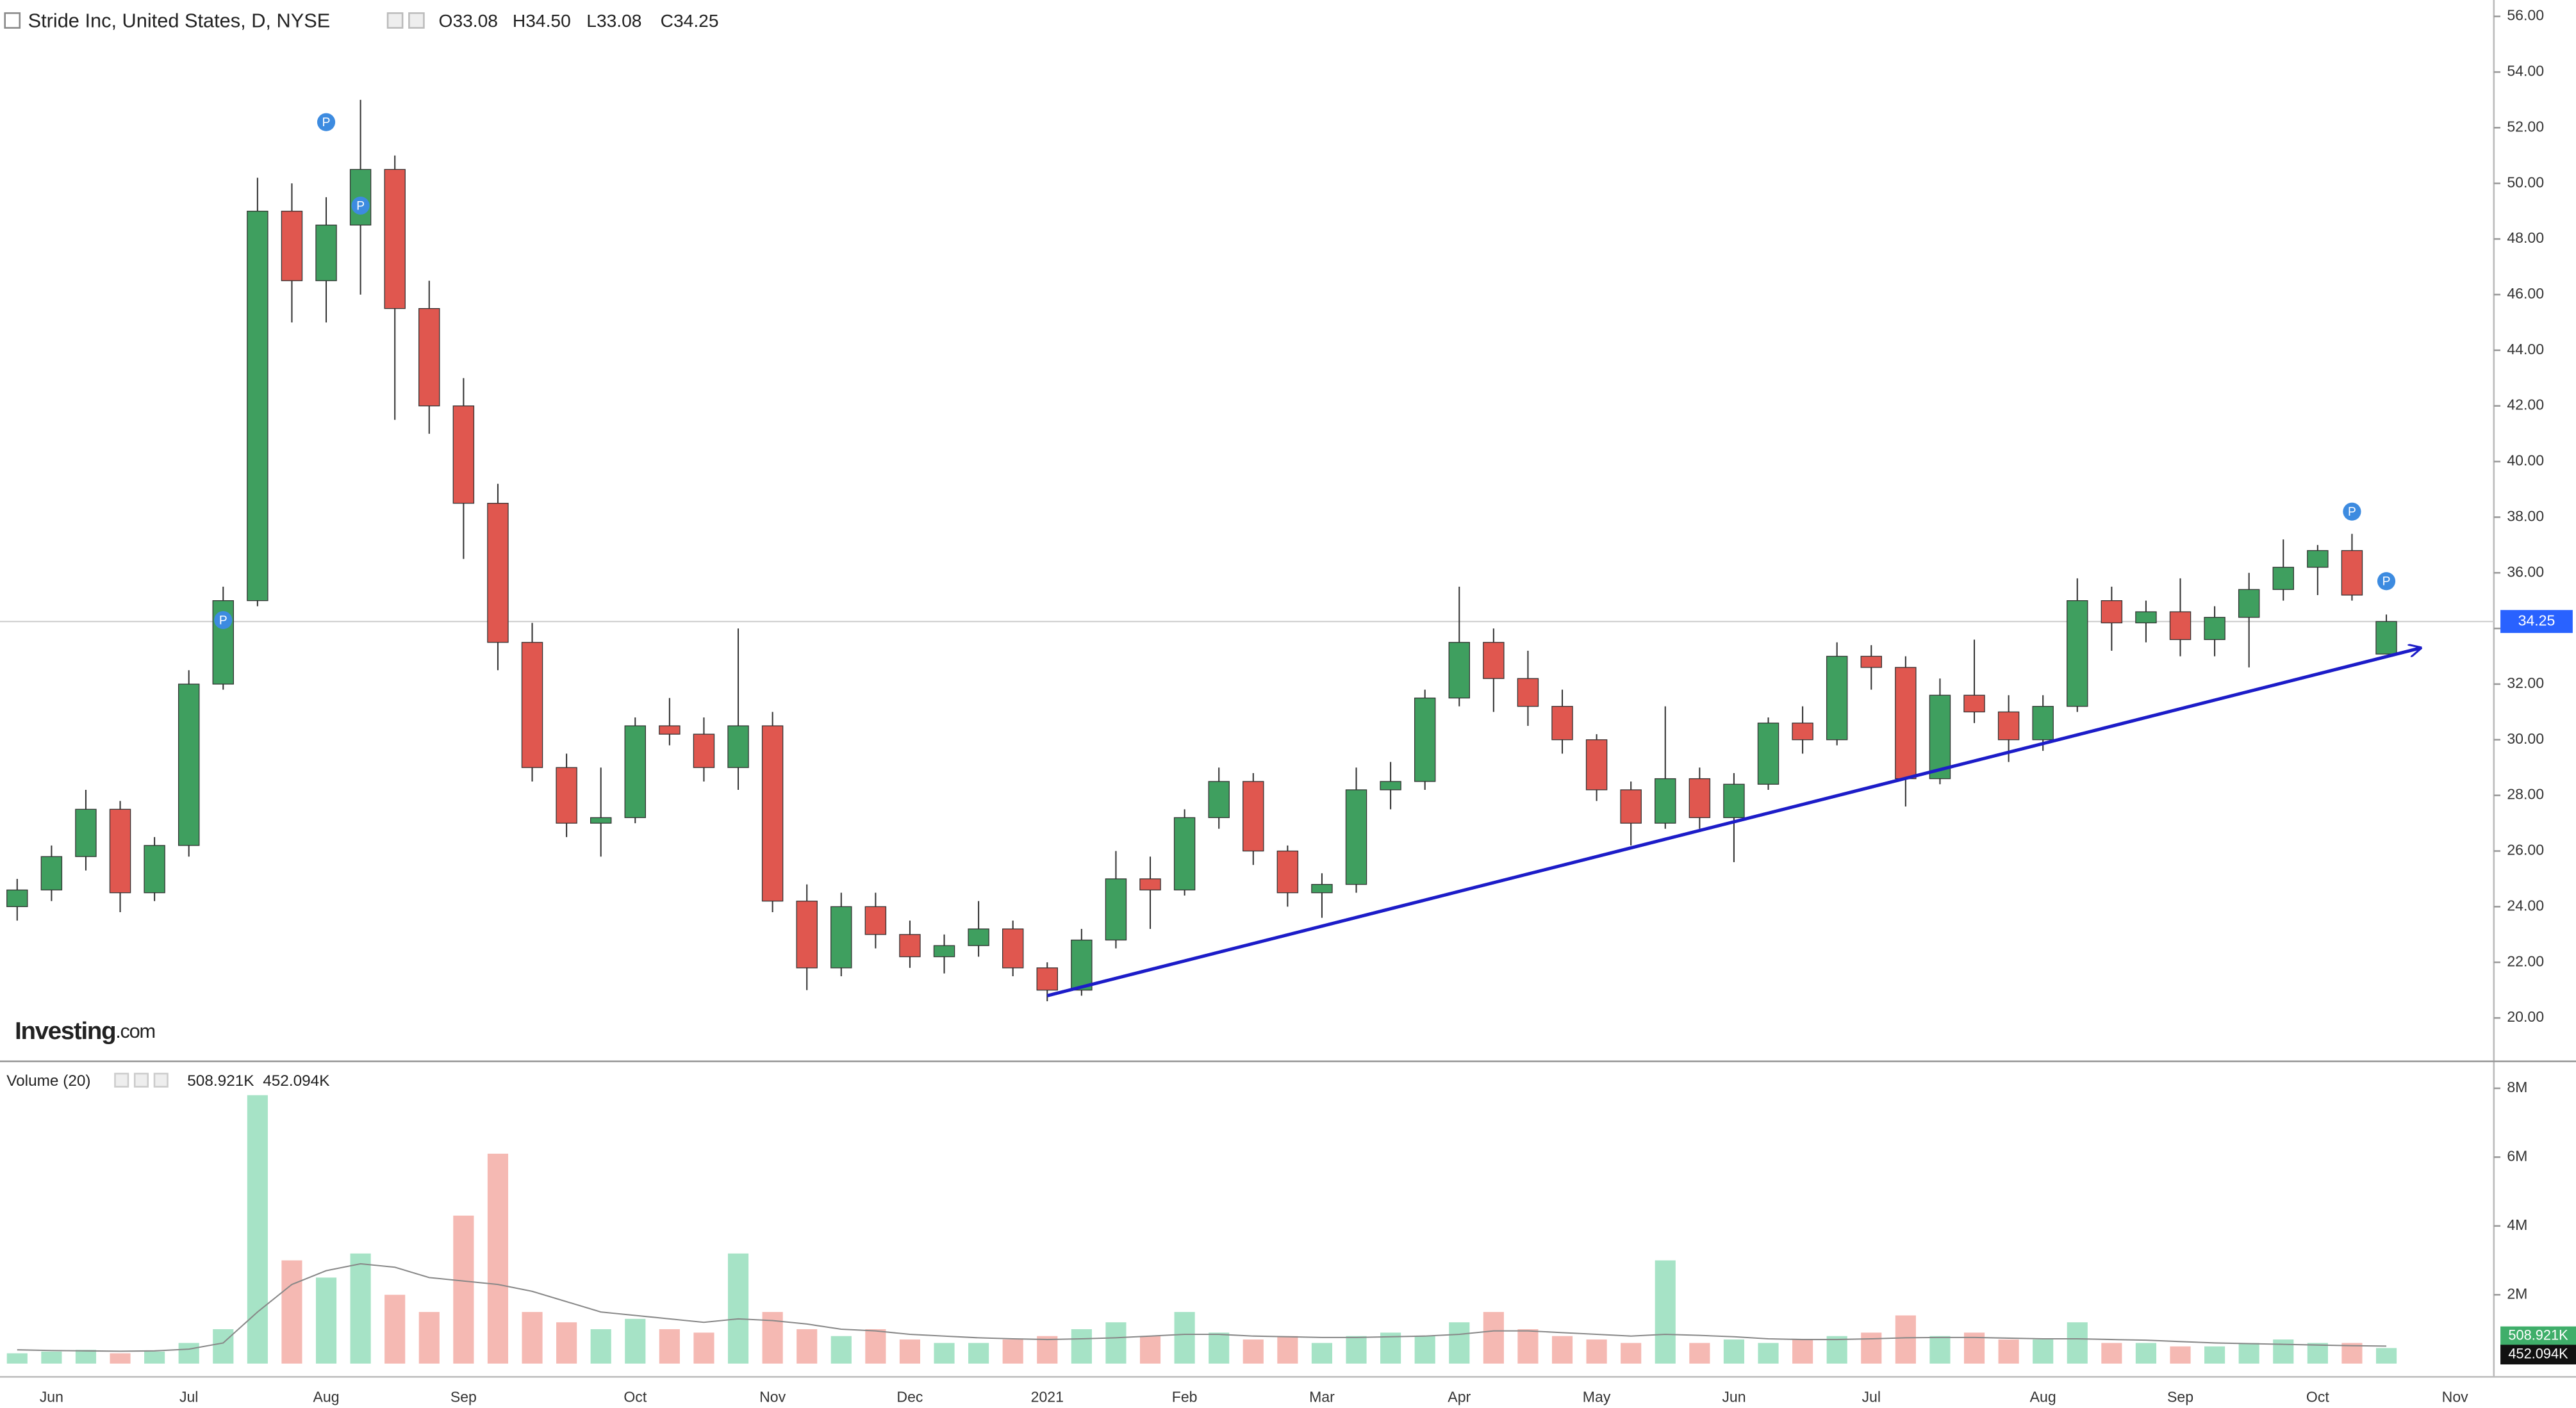 Image resolution: width=2576 pixels, height=1408 pixels. I want to click on volume-title: Volume (20), so click(48, 1081).